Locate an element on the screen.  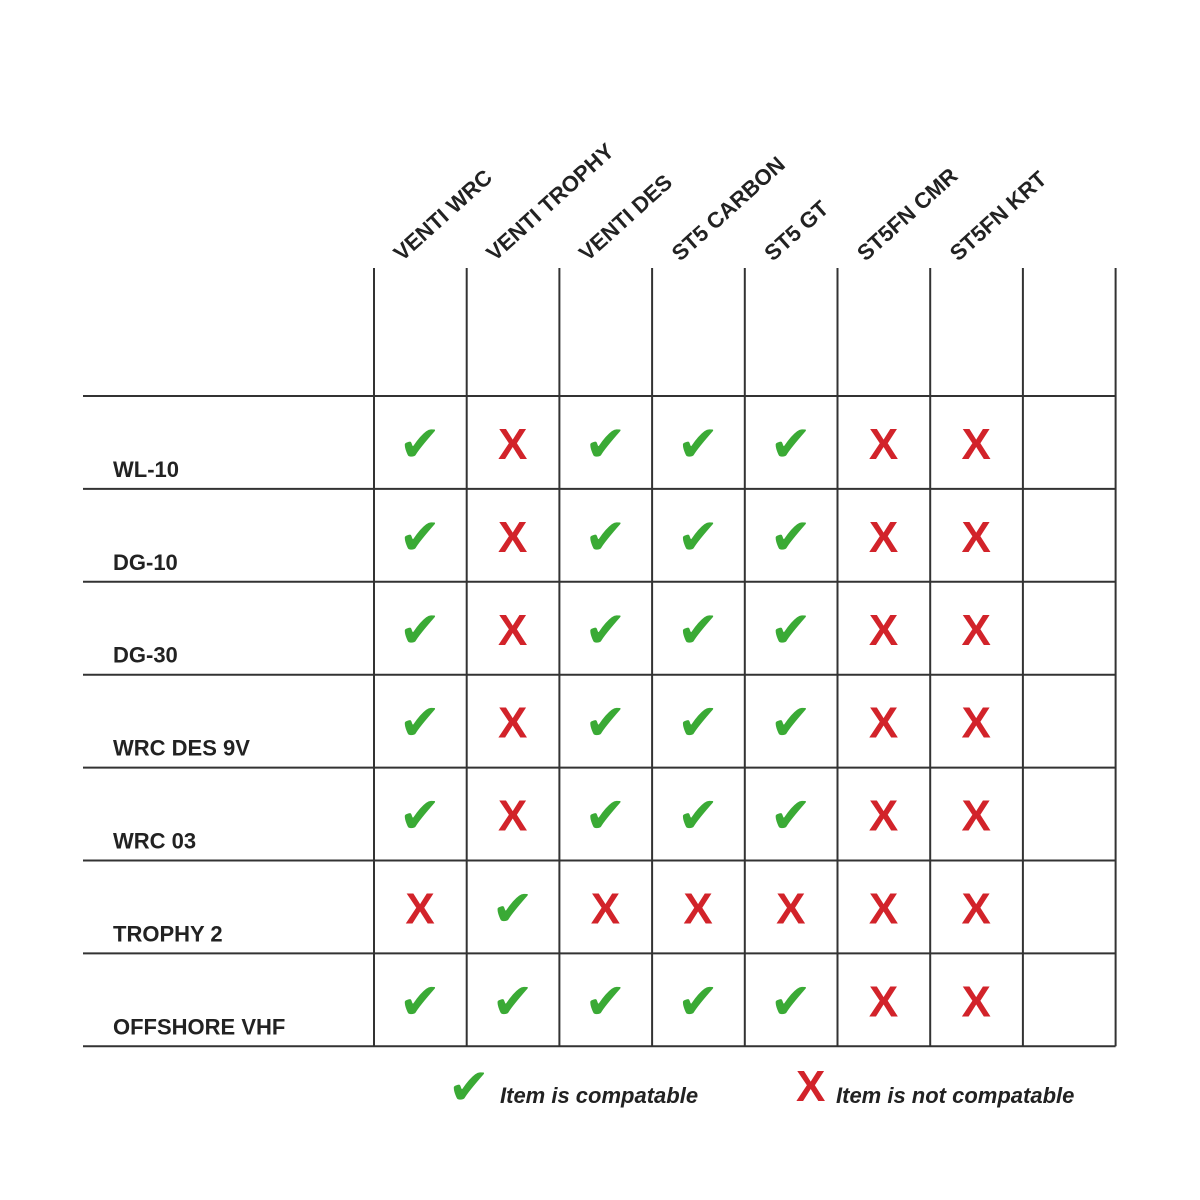
legend-symbol: X is located at coordinates (810, 1086).